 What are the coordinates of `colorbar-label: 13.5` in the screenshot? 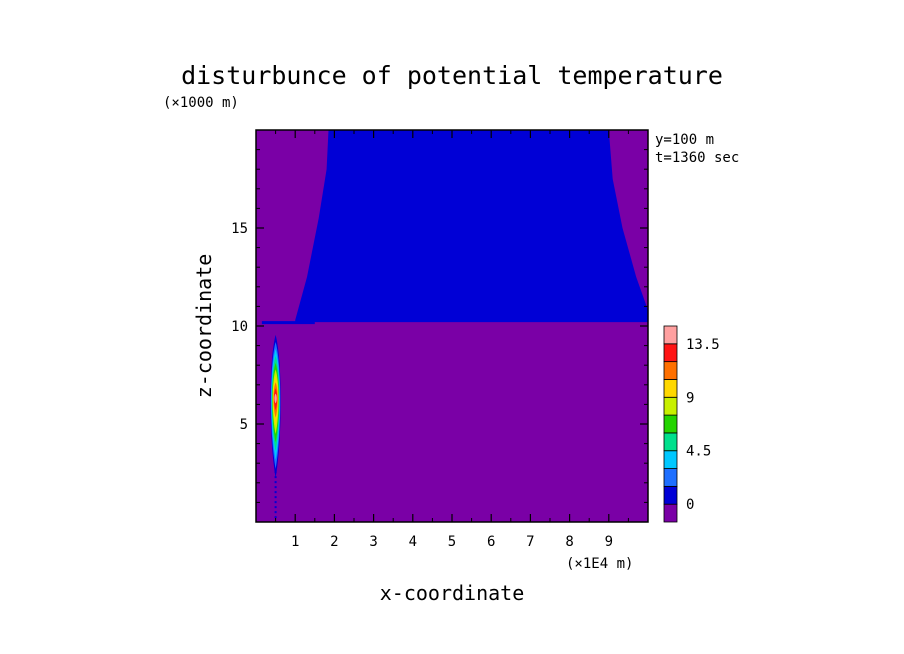 It's located at (703, 345).